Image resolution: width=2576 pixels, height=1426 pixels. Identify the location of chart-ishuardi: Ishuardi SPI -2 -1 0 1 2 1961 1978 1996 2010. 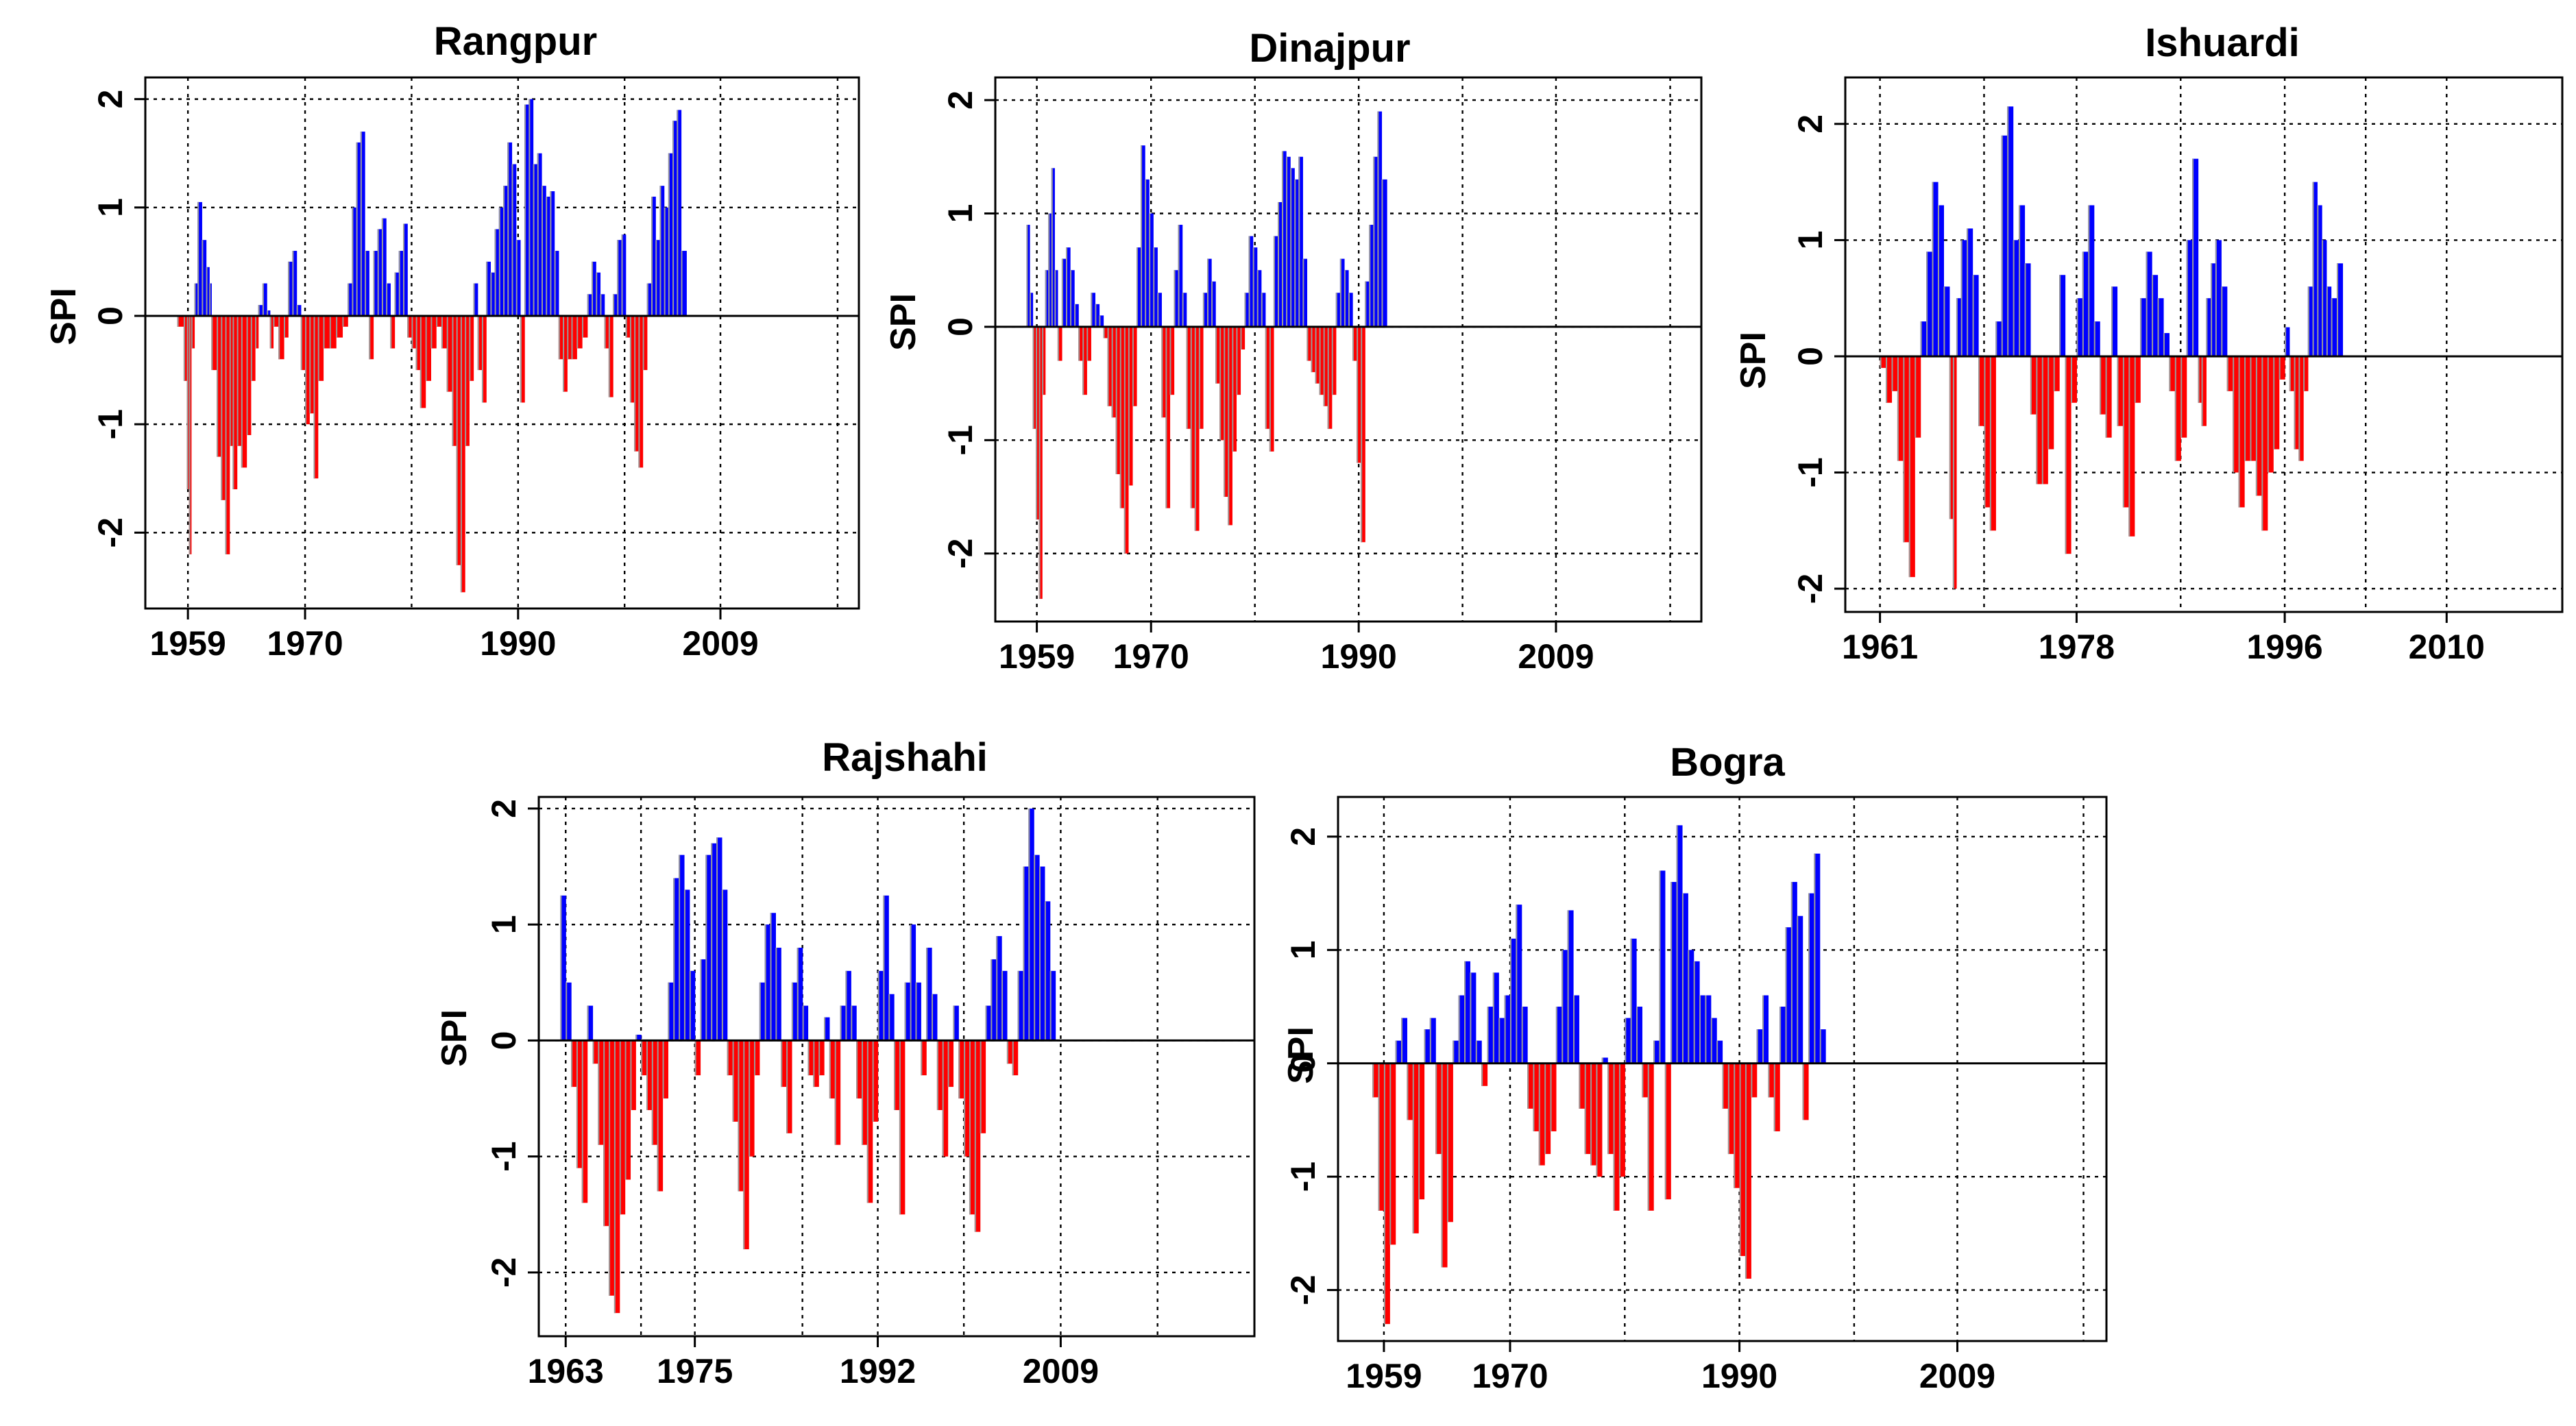
(2149, 343).